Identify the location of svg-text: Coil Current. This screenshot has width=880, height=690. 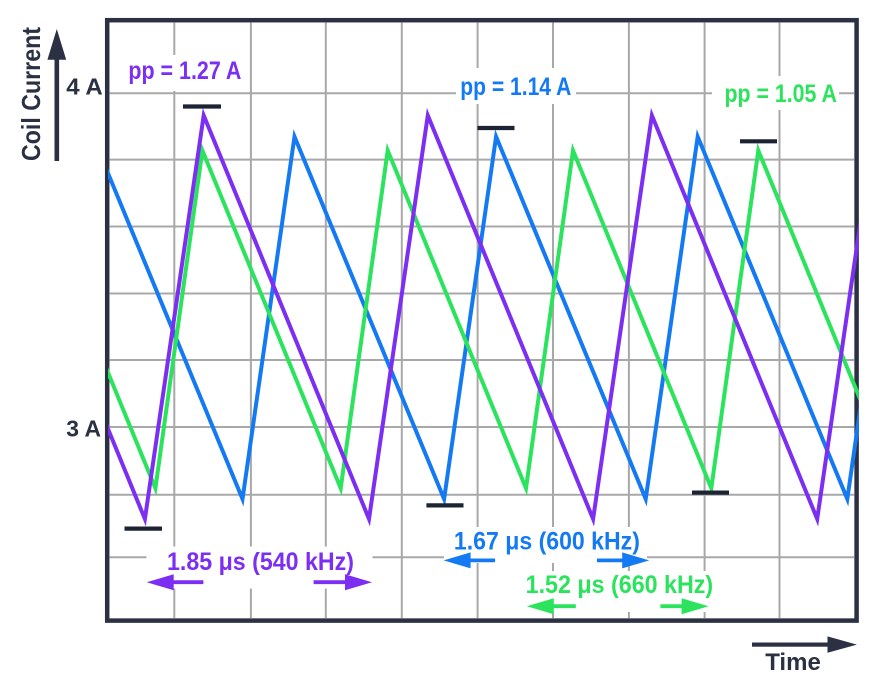
(31, 94).